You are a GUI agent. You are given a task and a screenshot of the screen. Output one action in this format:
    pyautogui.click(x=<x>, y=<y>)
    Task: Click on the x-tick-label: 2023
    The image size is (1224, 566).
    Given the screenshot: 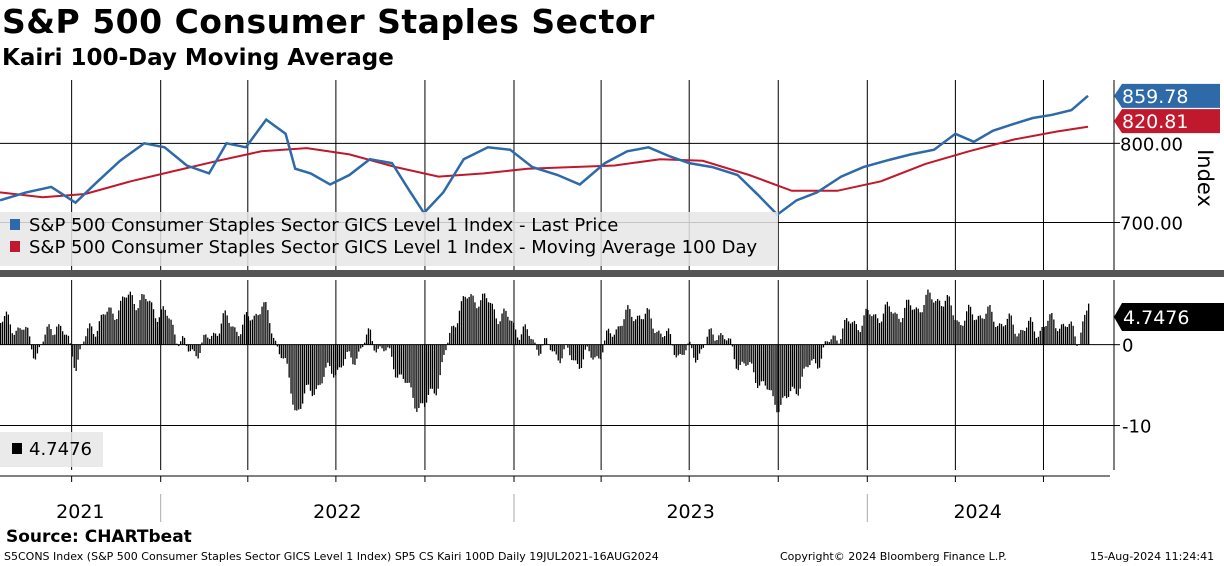 What is the action you would take?
    pyautogui.click(x=690, y=512)
    